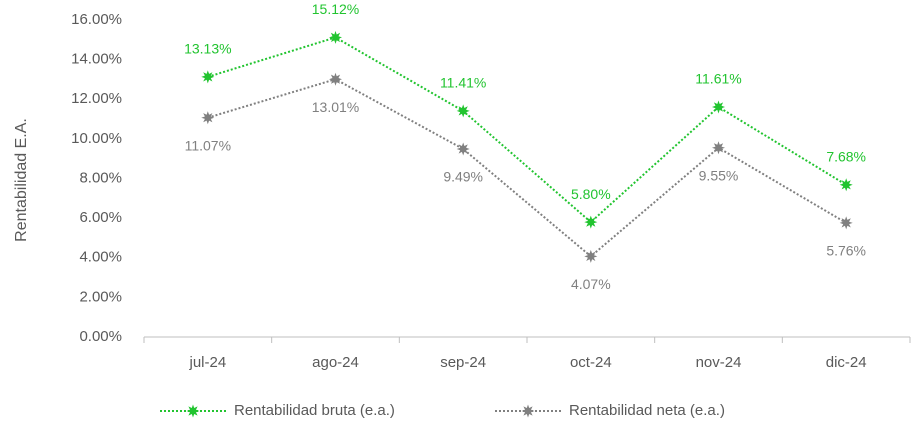  What do you see at coordinates (96, 98) in the screenshot?
I see `y-tick-label: 12.00%` at bounding box center [96, 98].